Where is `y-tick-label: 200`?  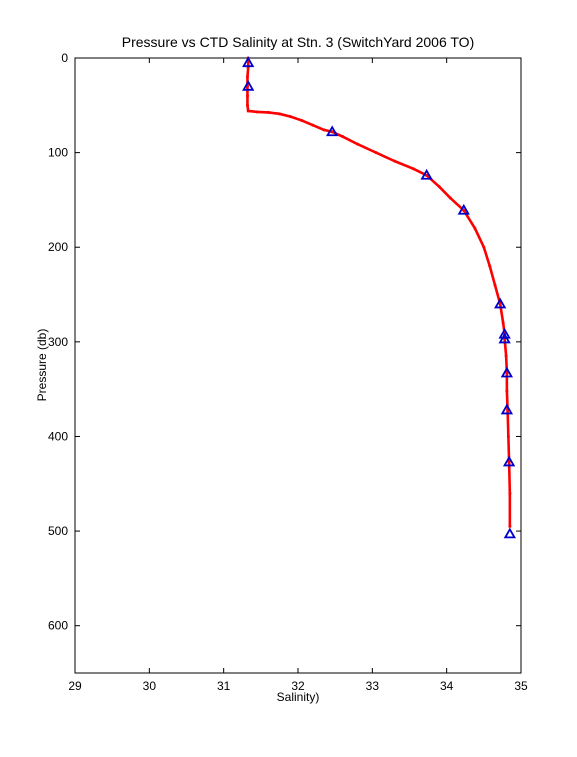 y-tick-label: 200 is located at coordinates (58, 247).